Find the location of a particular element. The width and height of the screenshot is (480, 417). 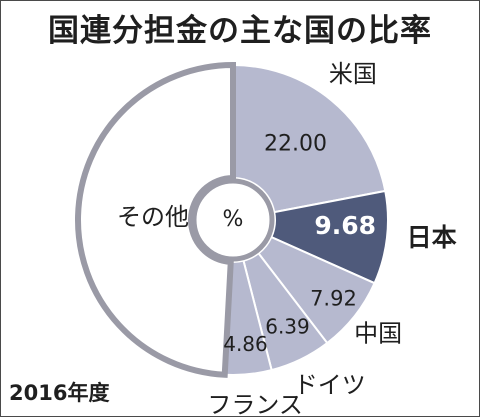

chart-title: 国連分担金の主な国の比率 is located at coordinates (240, 31).